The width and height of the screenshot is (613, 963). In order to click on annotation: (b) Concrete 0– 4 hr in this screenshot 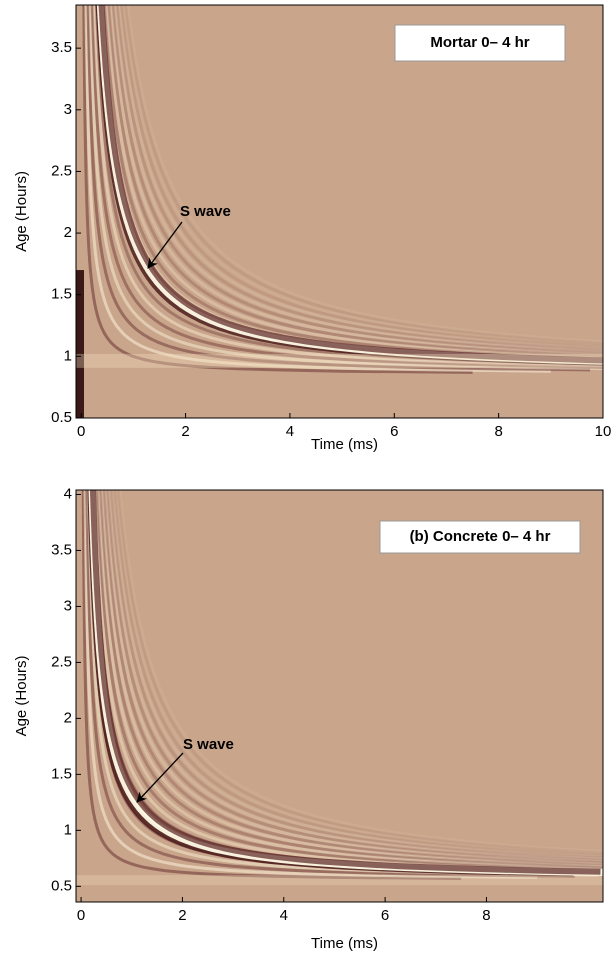, I will do `click(480, 536)`.